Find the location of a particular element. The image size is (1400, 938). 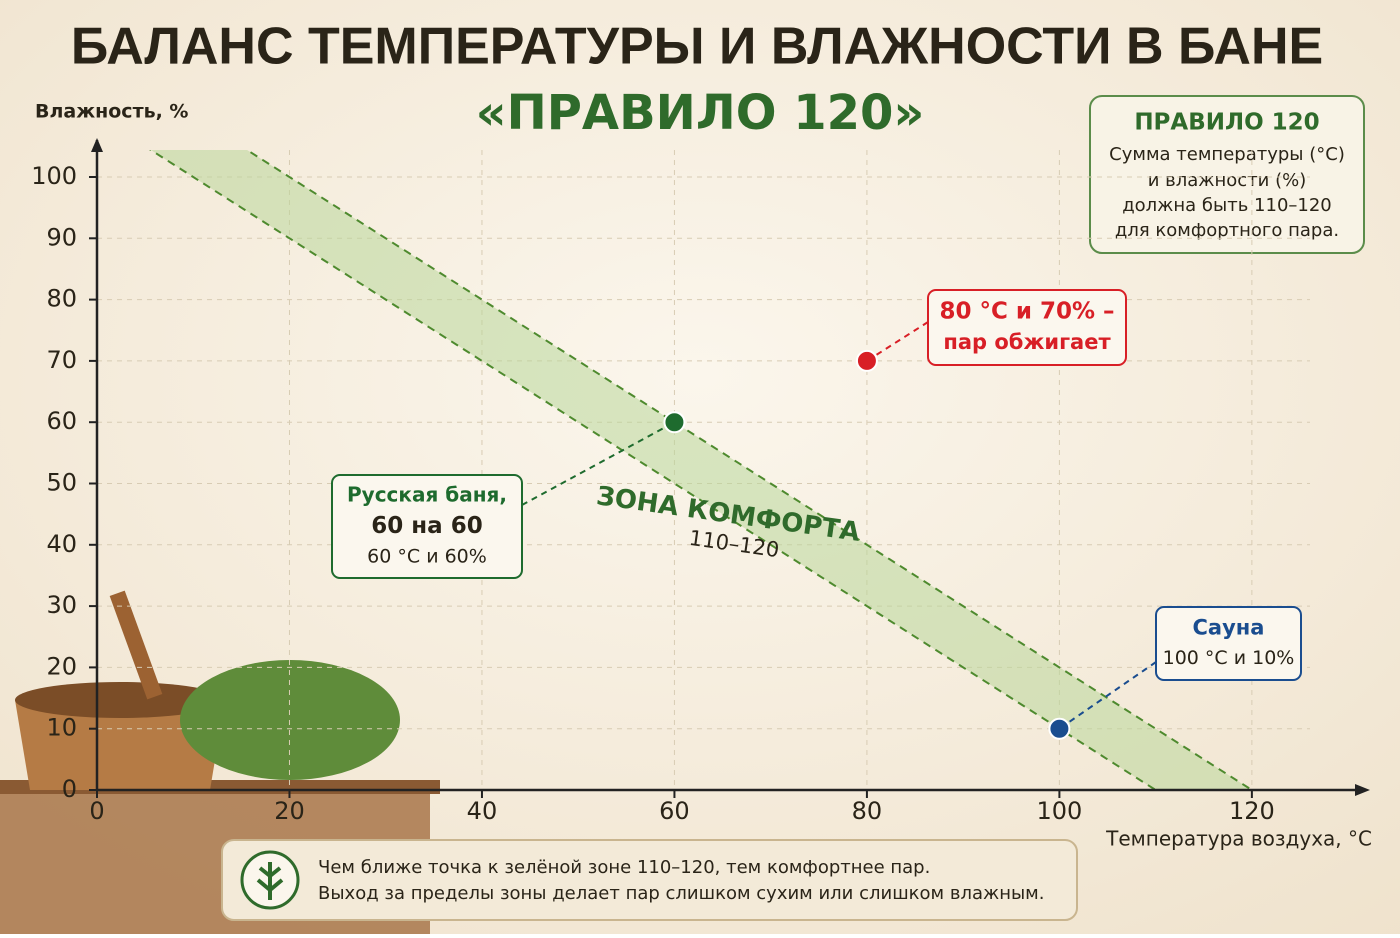

callout-text: 60 на 60 is located at coordinates (426, 526).